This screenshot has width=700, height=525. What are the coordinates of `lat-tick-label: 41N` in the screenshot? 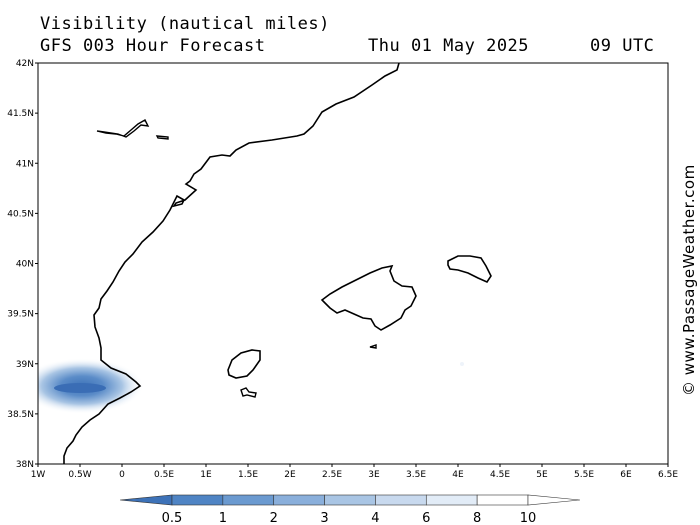 It's located at (25, 164).